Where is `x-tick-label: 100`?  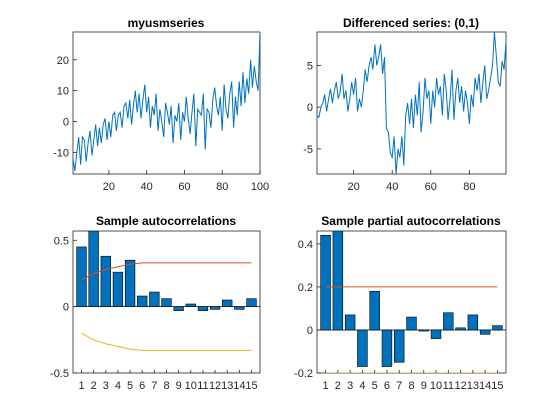
x-tick-label: 100 is located at coordinates (260, 187).